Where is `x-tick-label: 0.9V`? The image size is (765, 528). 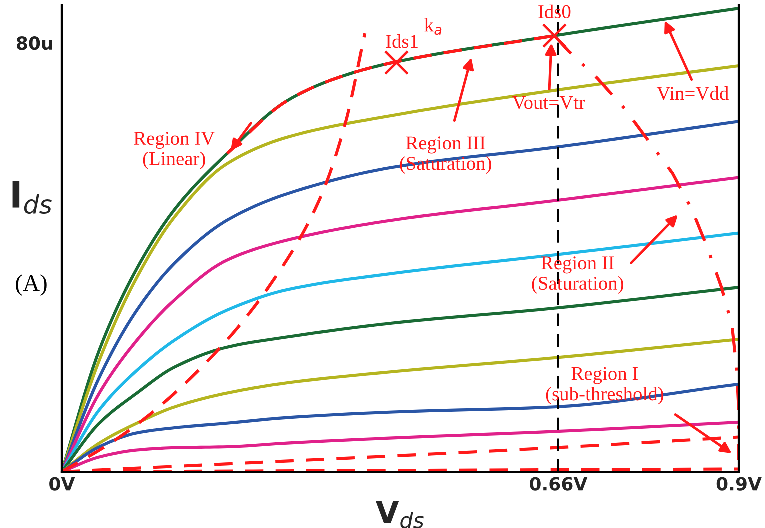 x-tick-label: 0.9V is located at coordinates (739, 484).